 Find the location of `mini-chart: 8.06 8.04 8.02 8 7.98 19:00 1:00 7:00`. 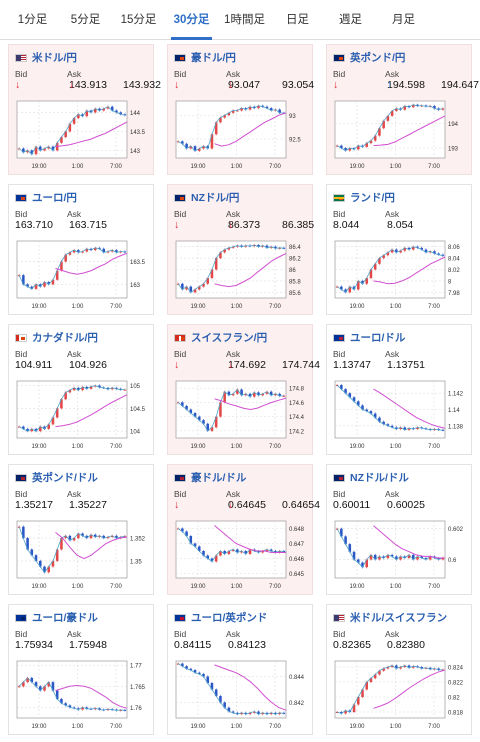

mini-chart: 8.06 8.04 8.02 8 7.98 19:00 1:00 7:00 is located at coordinates (400, 274).